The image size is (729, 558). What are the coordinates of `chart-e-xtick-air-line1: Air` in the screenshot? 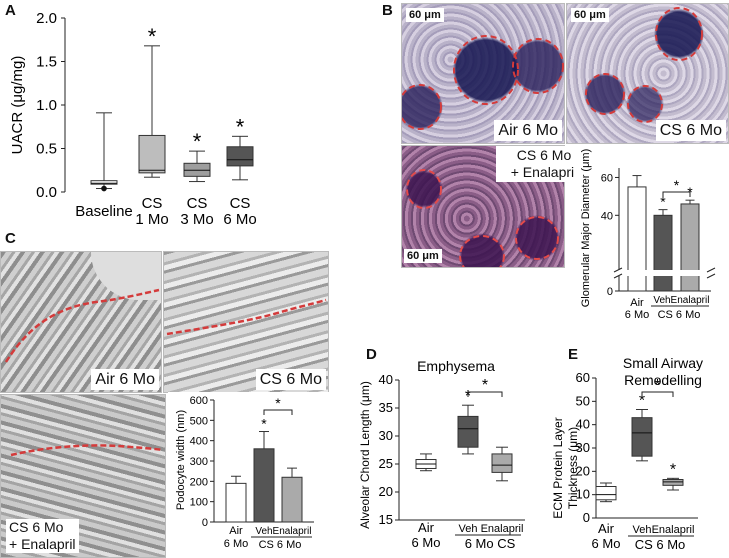 It's located at (606, 528).